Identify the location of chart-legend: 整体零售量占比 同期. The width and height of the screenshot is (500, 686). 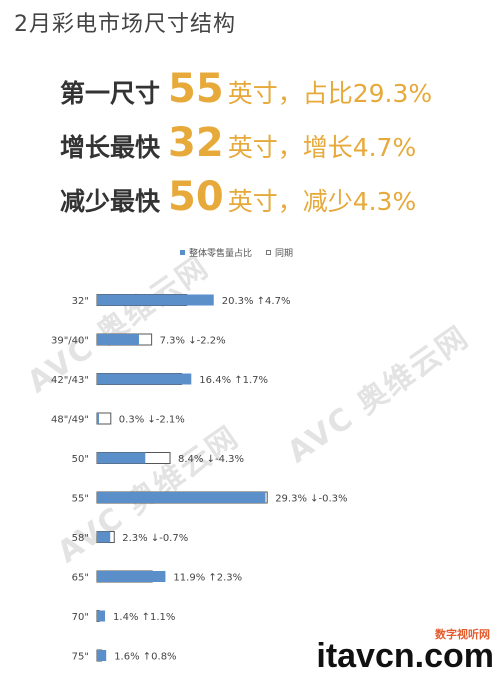
(236, 252).